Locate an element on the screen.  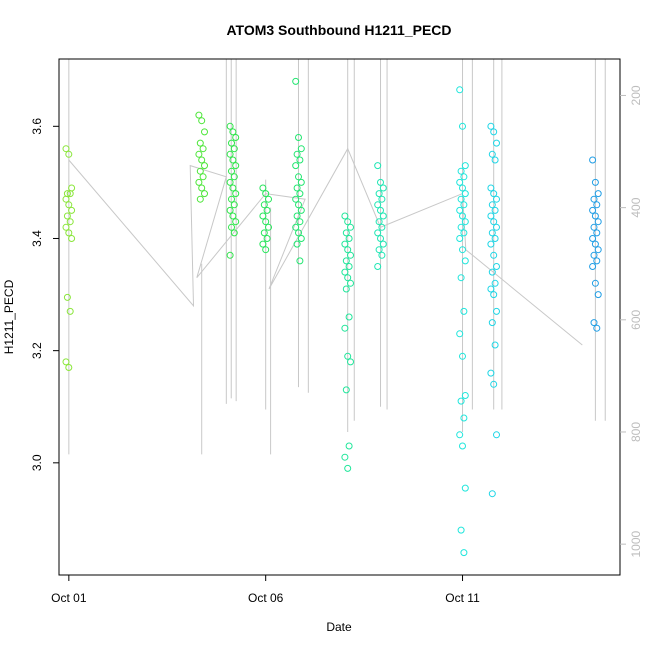
y-tick-label: 3.6 is located at coordinates (37, 126).